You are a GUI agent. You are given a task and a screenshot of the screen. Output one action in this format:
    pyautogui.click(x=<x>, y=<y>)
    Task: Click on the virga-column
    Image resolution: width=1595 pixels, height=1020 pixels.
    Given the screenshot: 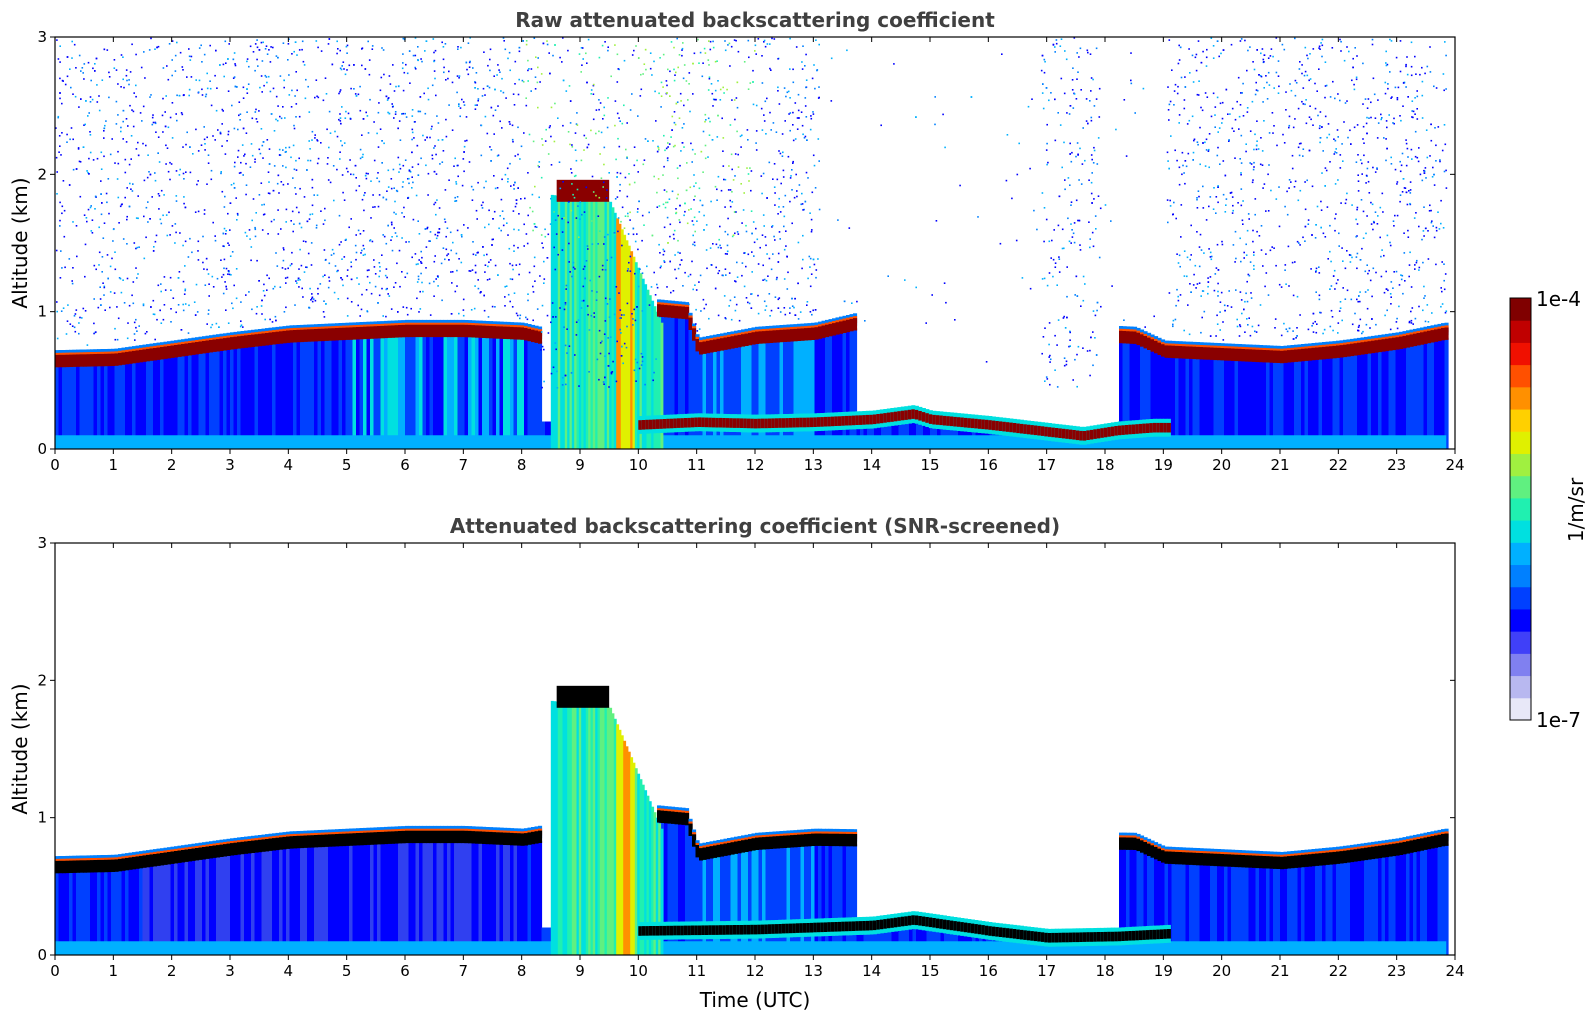 What is the action you would take?
    pyautogui.click(x=585, y=323)
    